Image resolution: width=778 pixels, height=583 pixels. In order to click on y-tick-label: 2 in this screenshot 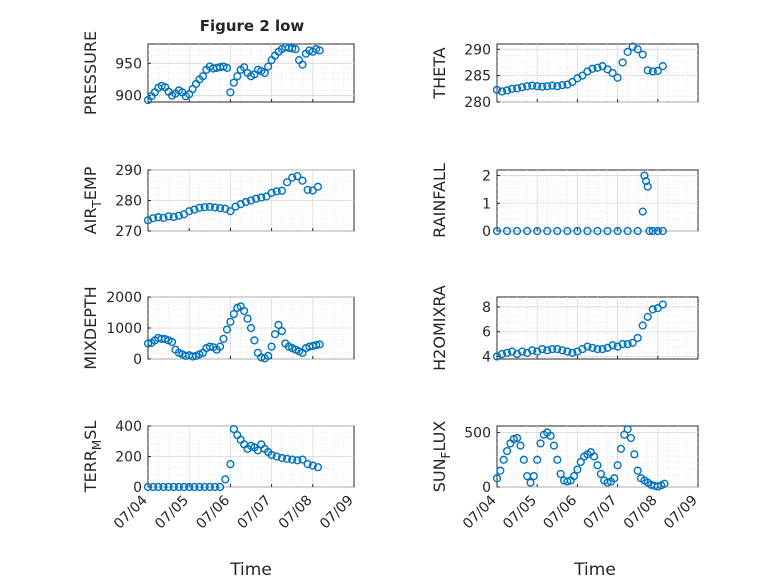, I will do `click(486, 177)`.